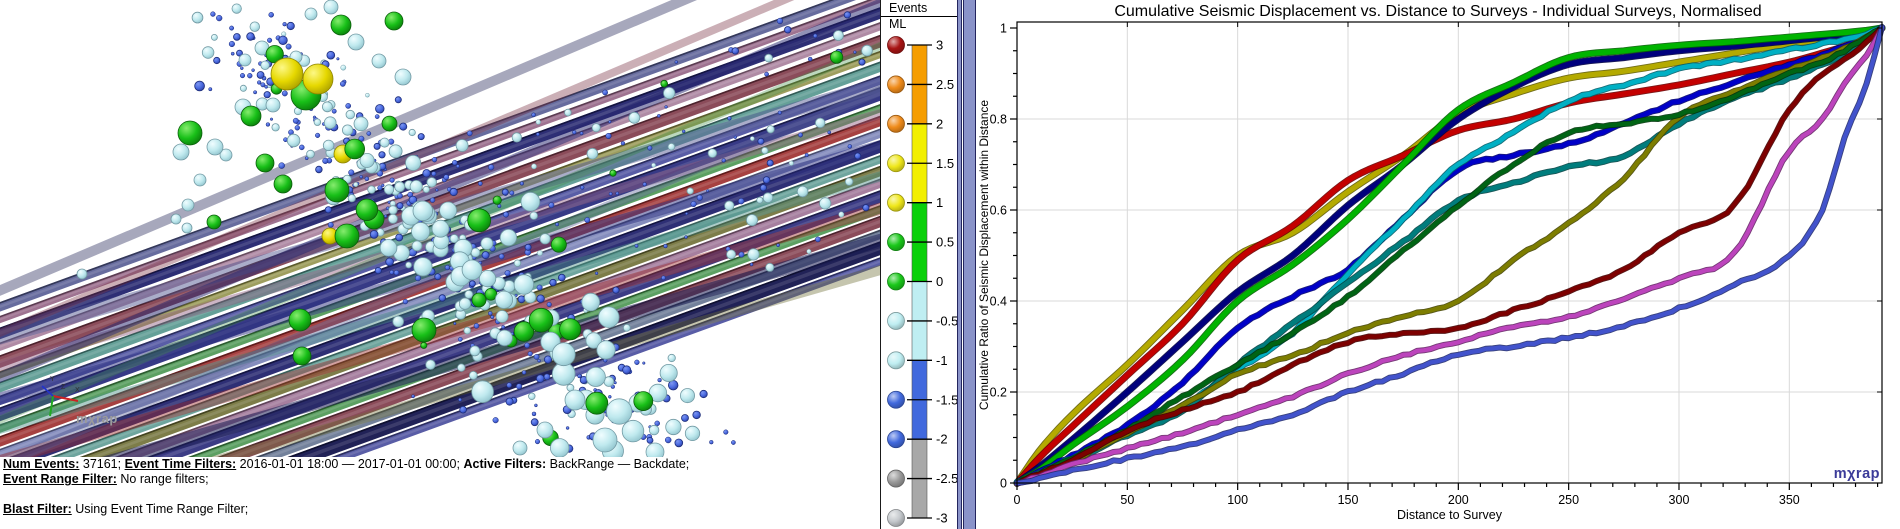  What do you see at coordinates (969, 264) in the screenshot?
I see `panel-splitter-right` at bounding box center [969, 264].